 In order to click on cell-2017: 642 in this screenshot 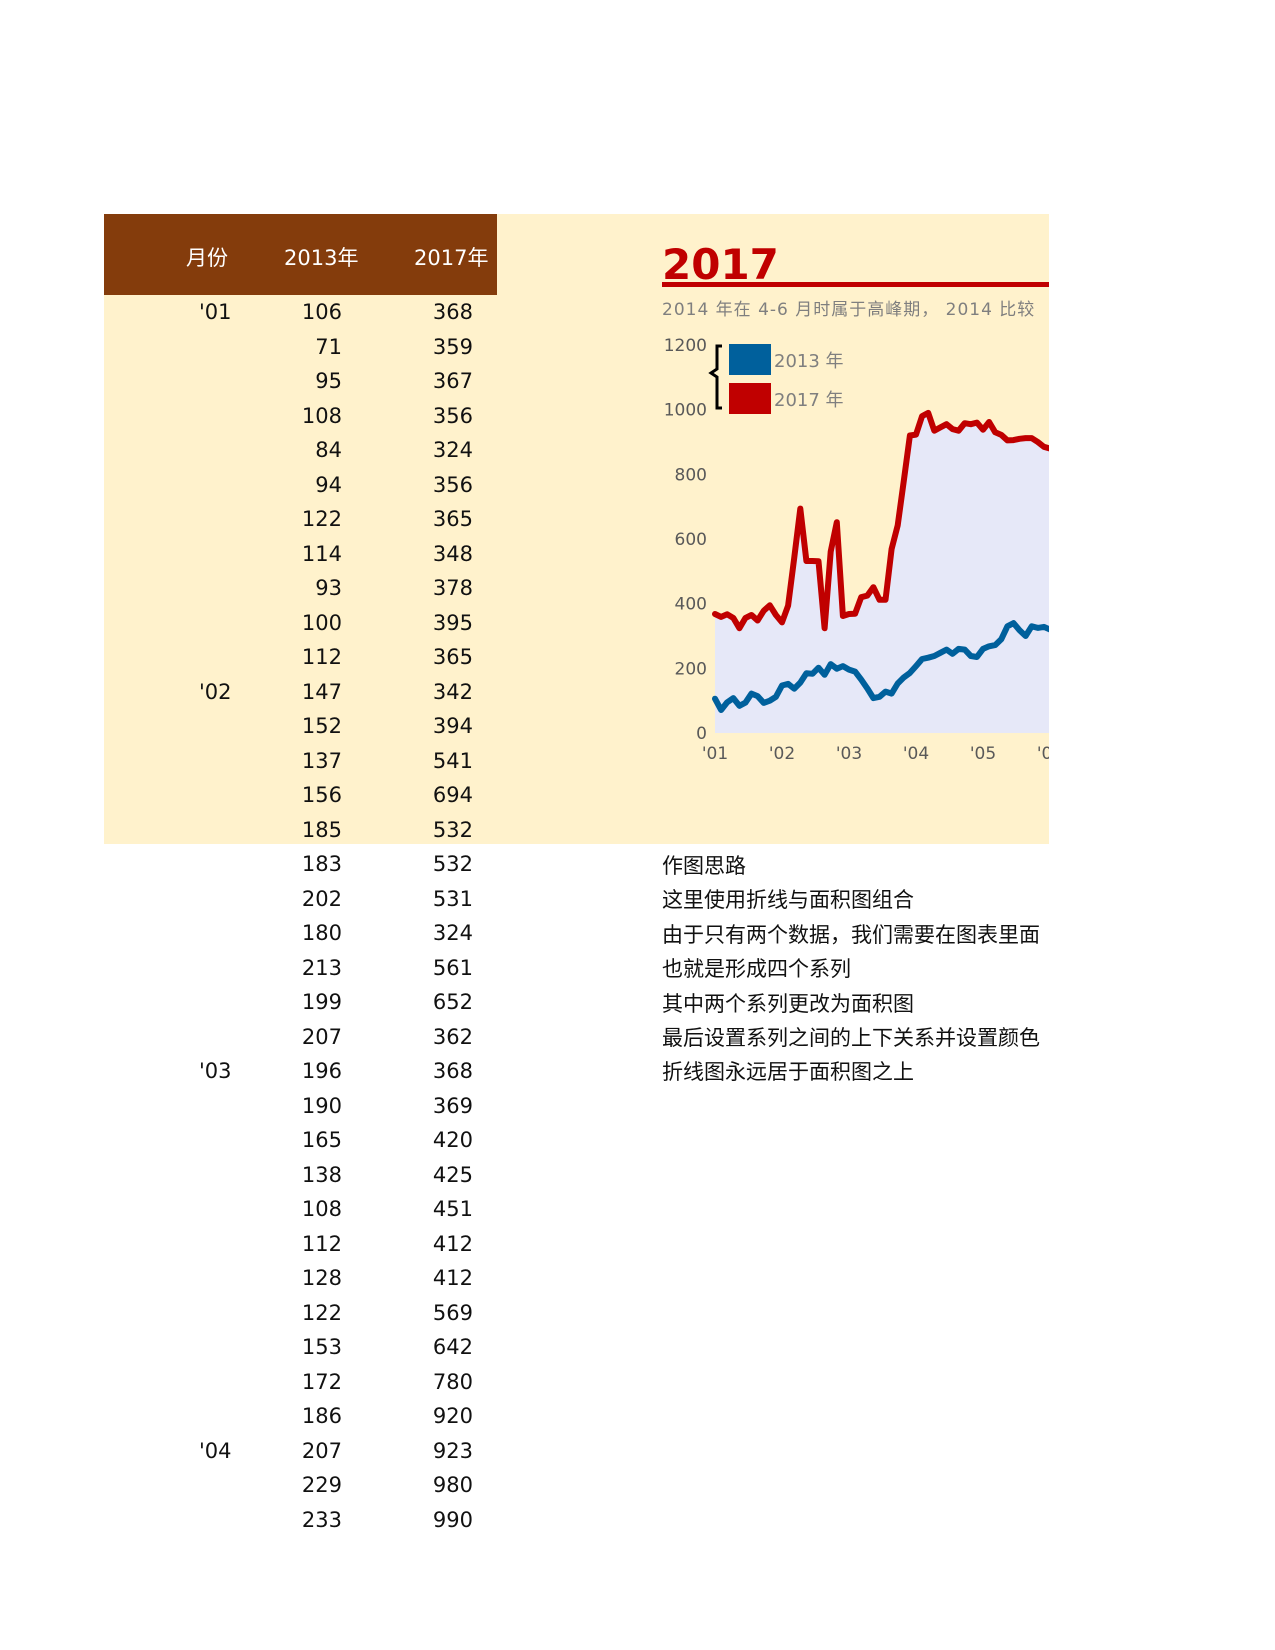, I will do `click(452, 1347)`.